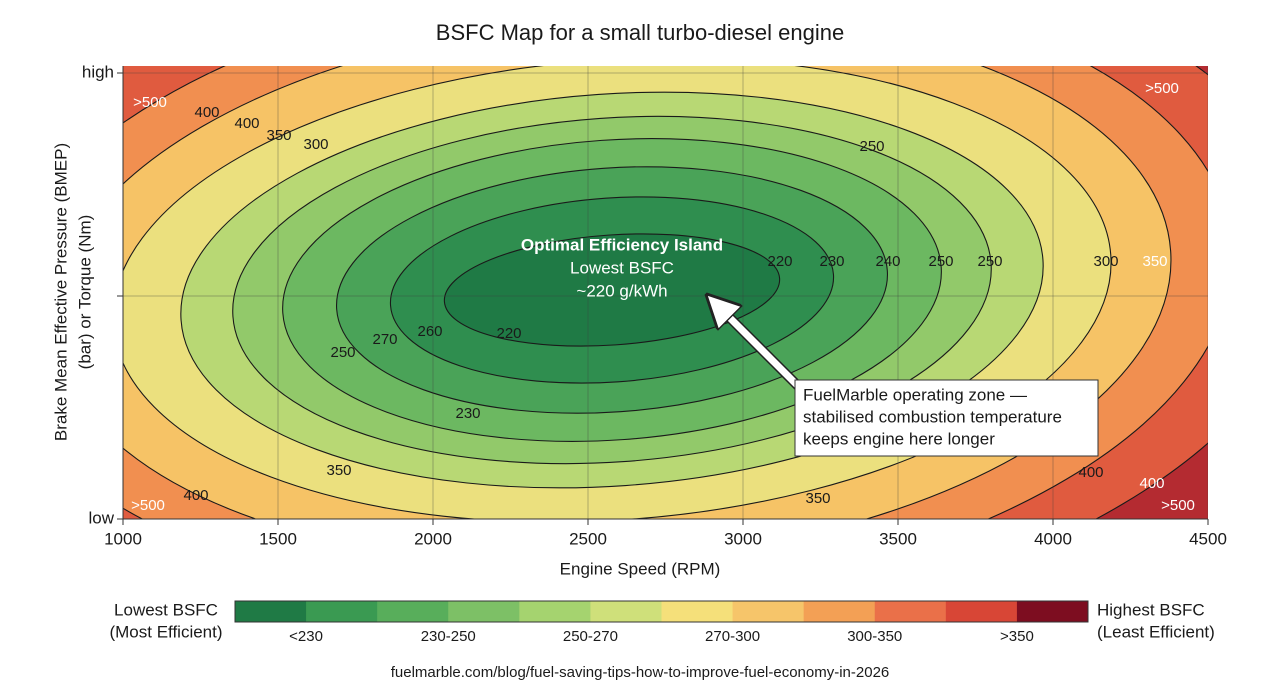  What do you see at coordinates (84, 292) in the screenshot?
I see `y-axis-label: (bar) or Torque (Nm)` at bounding box center [84, 292].